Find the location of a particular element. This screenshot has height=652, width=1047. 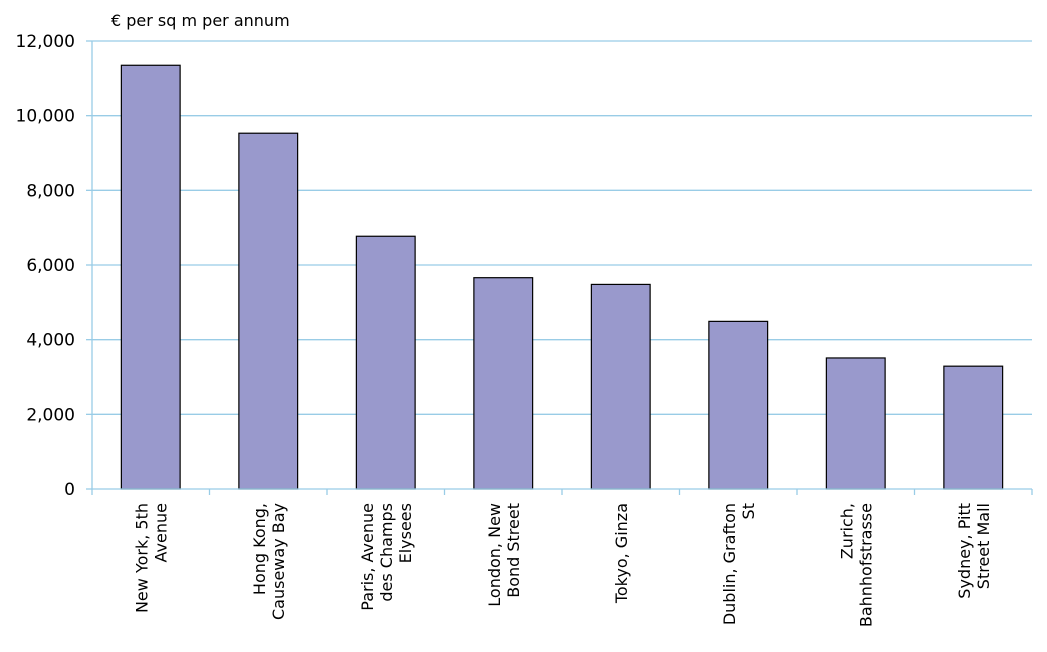

x-tick-label-line: St is located at coordinates (748, 511).